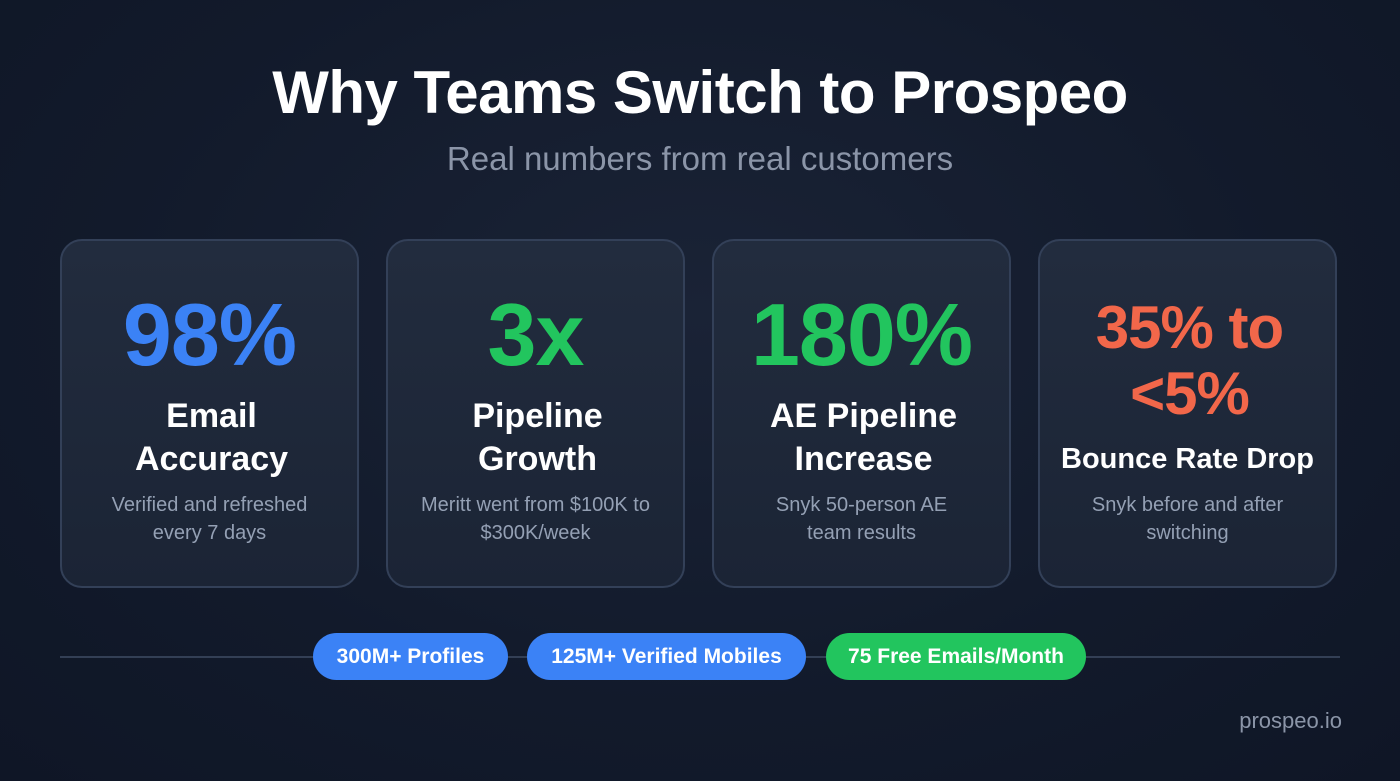  I want to click on stat-description: Snyk 50-person AE team results, so click(861, 519).